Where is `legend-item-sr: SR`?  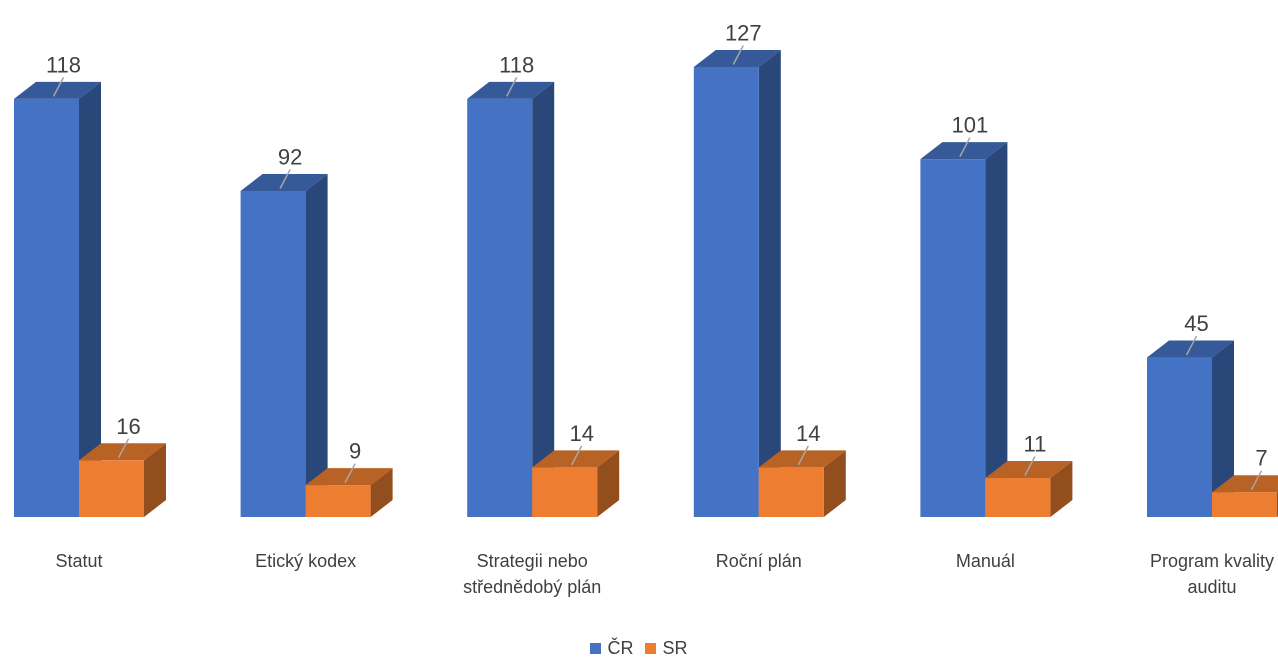 legend-item-sr: SR is located at coordinates (666, 648).